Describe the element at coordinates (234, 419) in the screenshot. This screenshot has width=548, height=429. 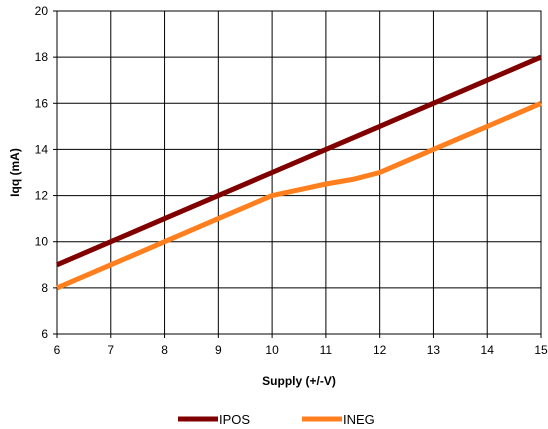
I see `legend-label-ipos: IPOS` at that location.